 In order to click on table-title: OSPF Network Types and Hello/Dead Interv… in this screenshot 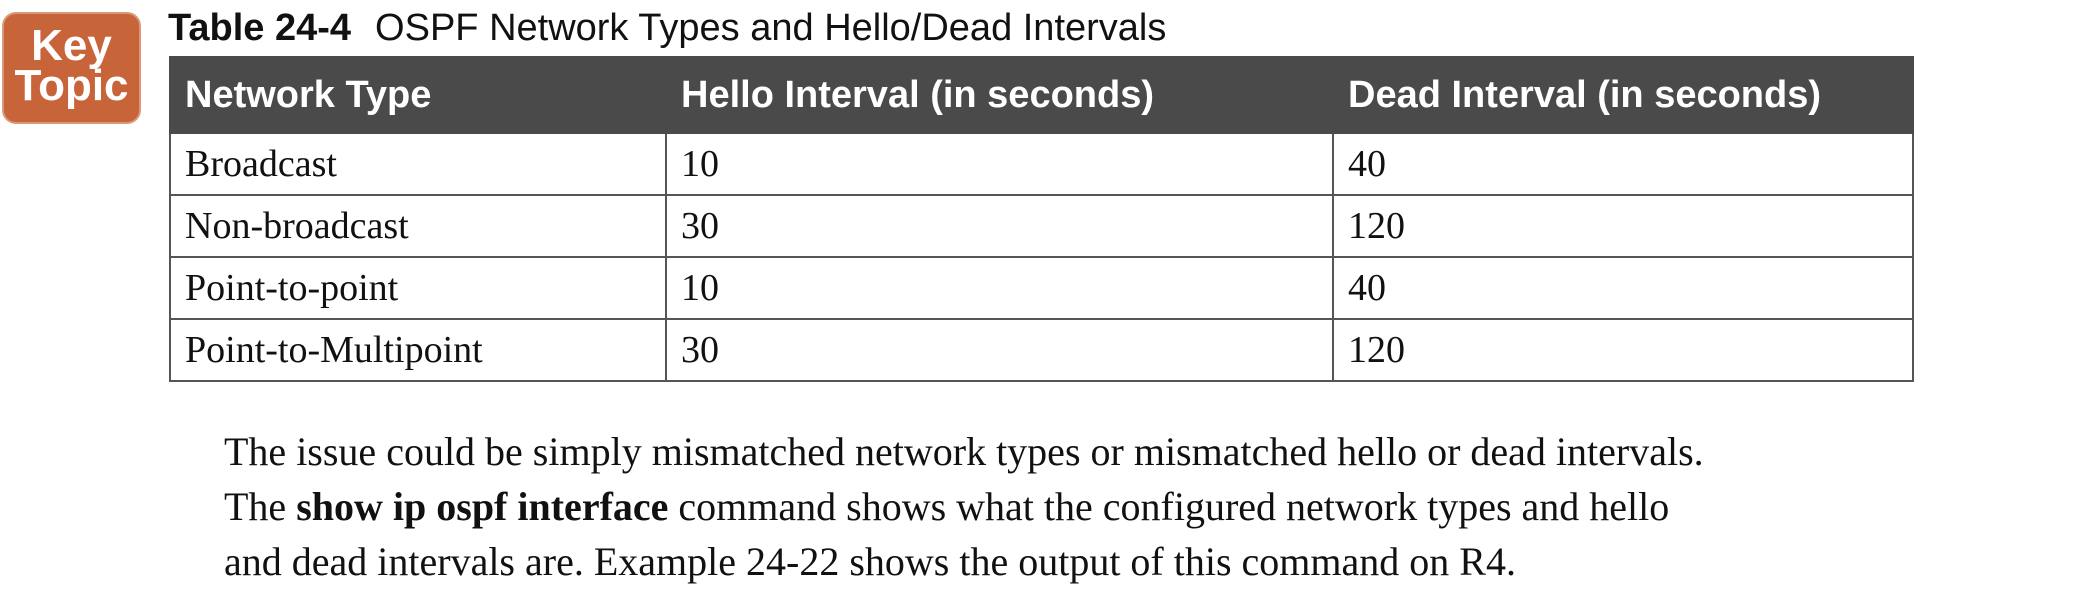, I will do `click(771, 28)`.